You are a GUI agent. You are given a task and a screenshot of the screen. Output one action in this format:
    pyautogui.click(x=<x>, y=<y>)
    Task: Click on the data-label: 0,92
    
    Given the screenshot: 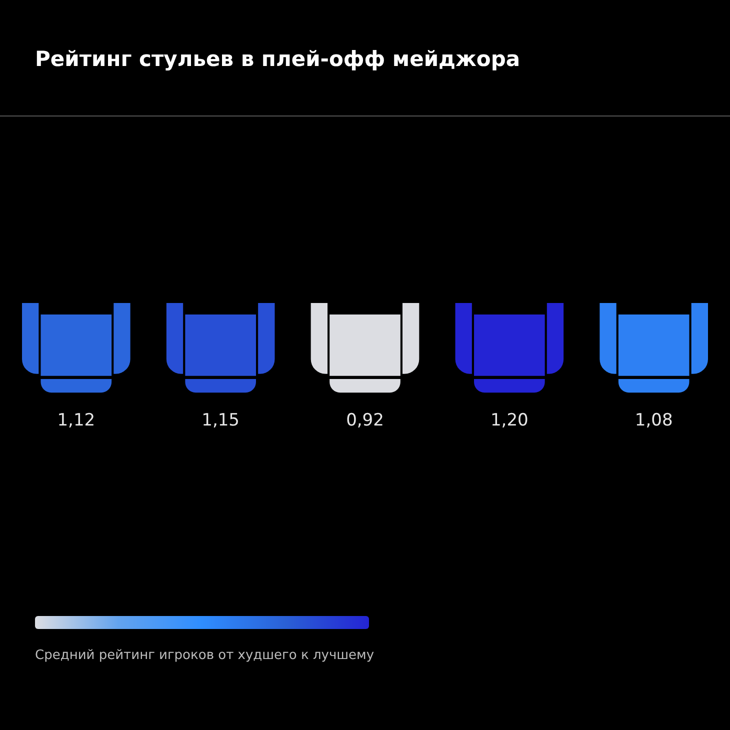 What is the action you would take?
    pyautogui.click(x=365, y=420)
    